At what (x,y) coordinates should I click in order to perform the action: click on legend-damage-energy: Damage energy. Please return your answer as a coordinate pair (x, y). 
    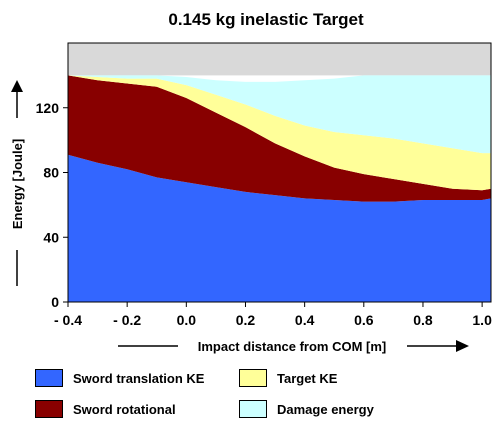
    Looking at the image, I should click on (306, 409).